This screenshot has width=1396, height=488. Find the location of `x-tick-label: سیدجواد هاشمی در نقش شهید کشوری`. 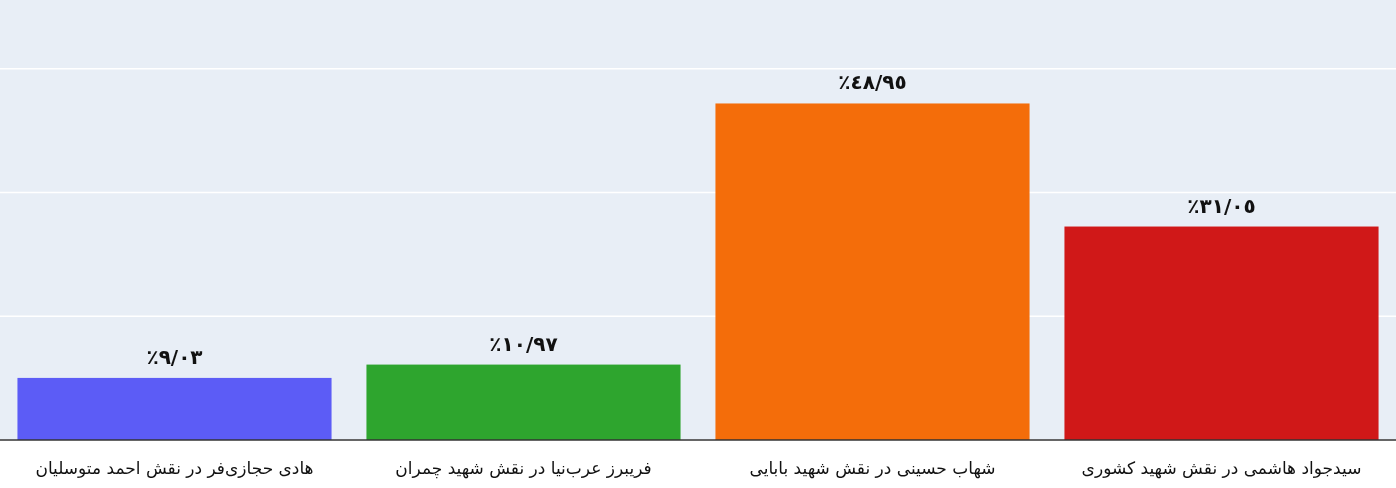

x-tick-label: سیدجواد هاشمی در نقش شهید کشوری is located at coordinates (1221, 468).